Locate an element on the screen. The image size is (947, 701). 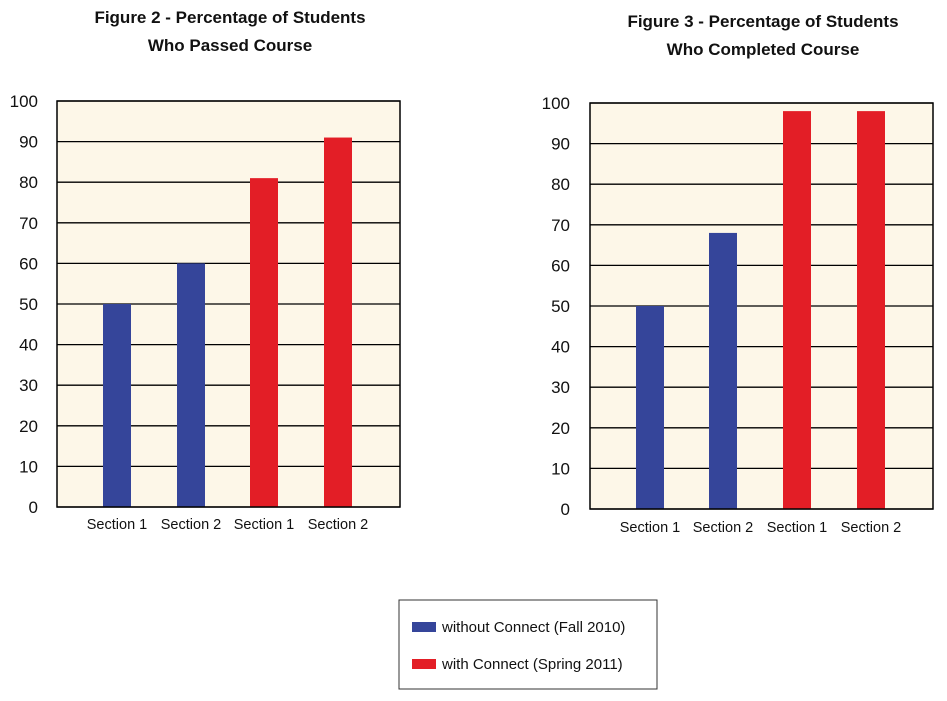
legend-swatch-without is located at coordinates (424, 627).